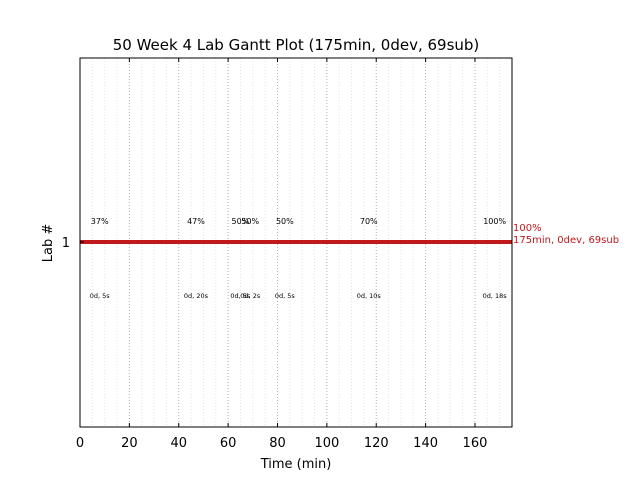  I want to click on x-tick-label: 40, so click(178, 443).